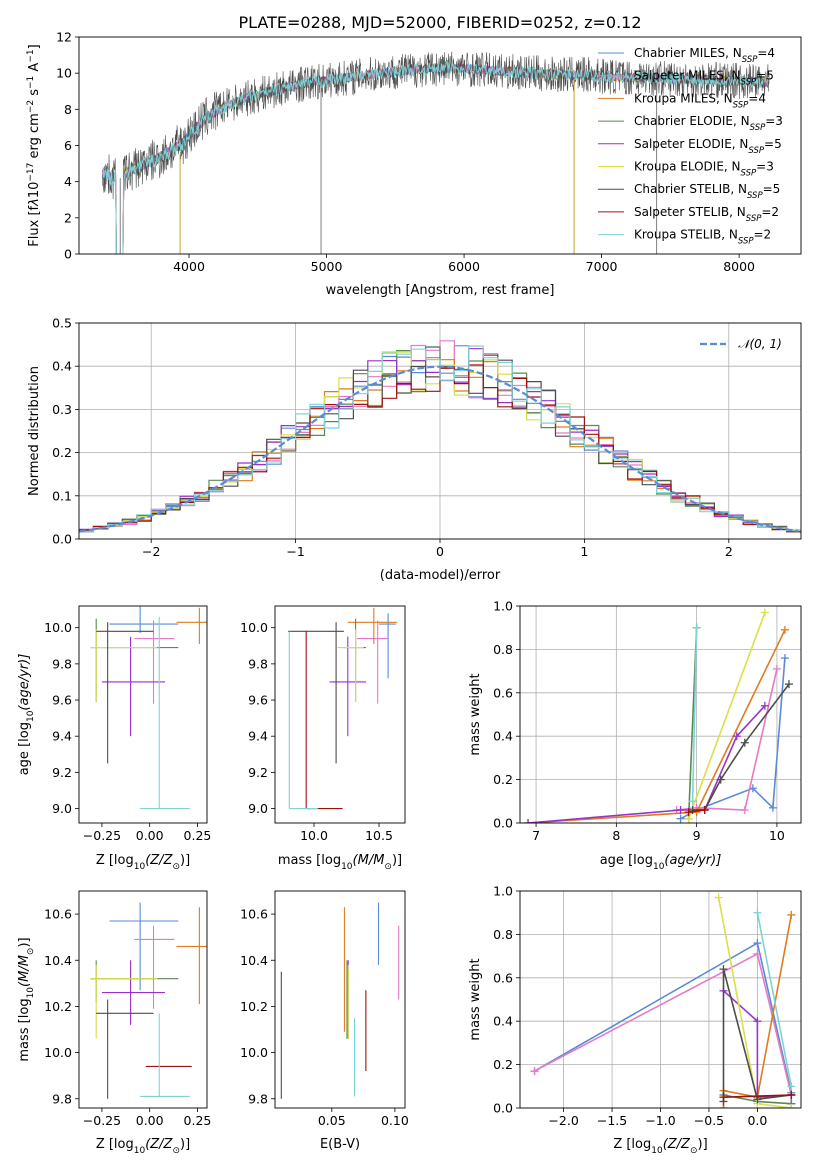 Image resolution: width=819 pixels, height=1170 pixels. I want to click on spectrum-xtick-label: 5000, so click(327, 266).